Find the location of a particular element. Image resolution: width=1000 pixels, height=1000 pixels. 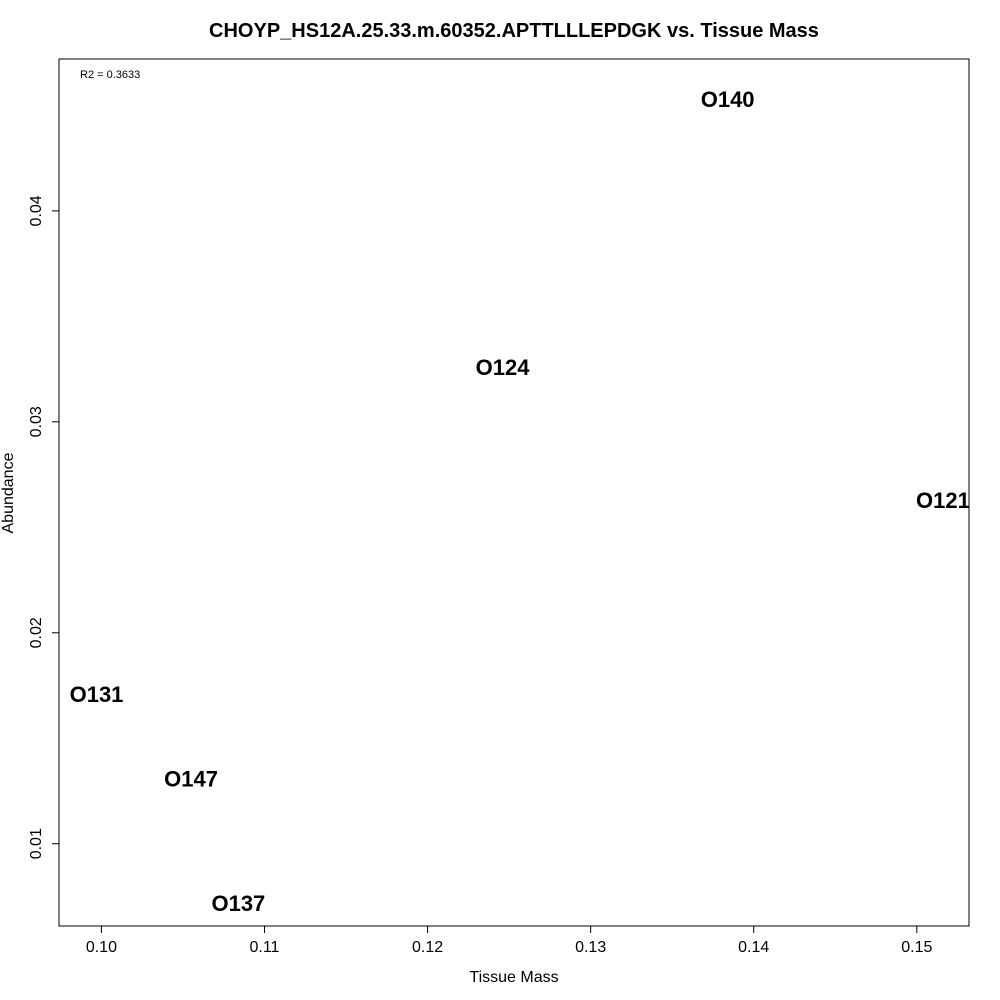

point-label-o140: O140 is located at coordinates (728, 99).